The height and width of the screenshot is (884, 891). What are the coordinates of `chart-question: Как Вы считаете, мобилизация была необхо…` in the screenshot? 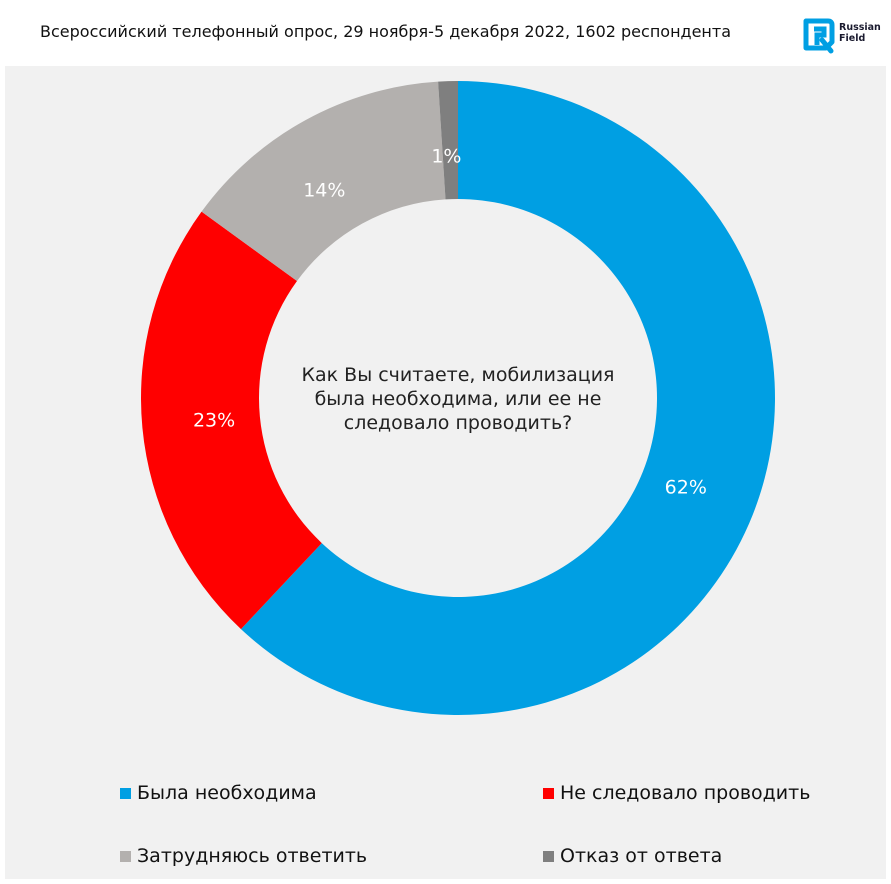 It's located at (458, 399).